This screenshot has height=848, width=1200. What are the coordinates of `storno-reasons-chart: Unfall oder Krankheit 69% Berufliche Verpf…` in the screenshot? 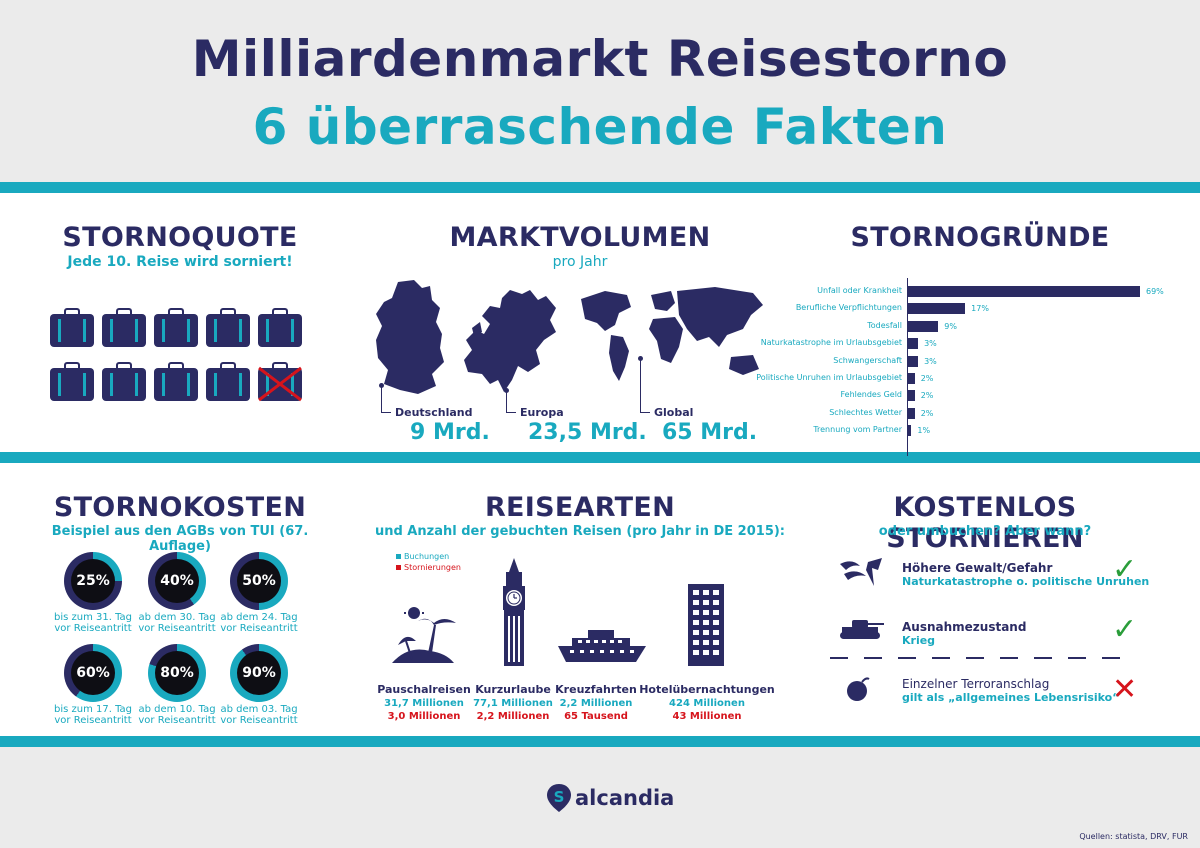 It's located at (940, 368).